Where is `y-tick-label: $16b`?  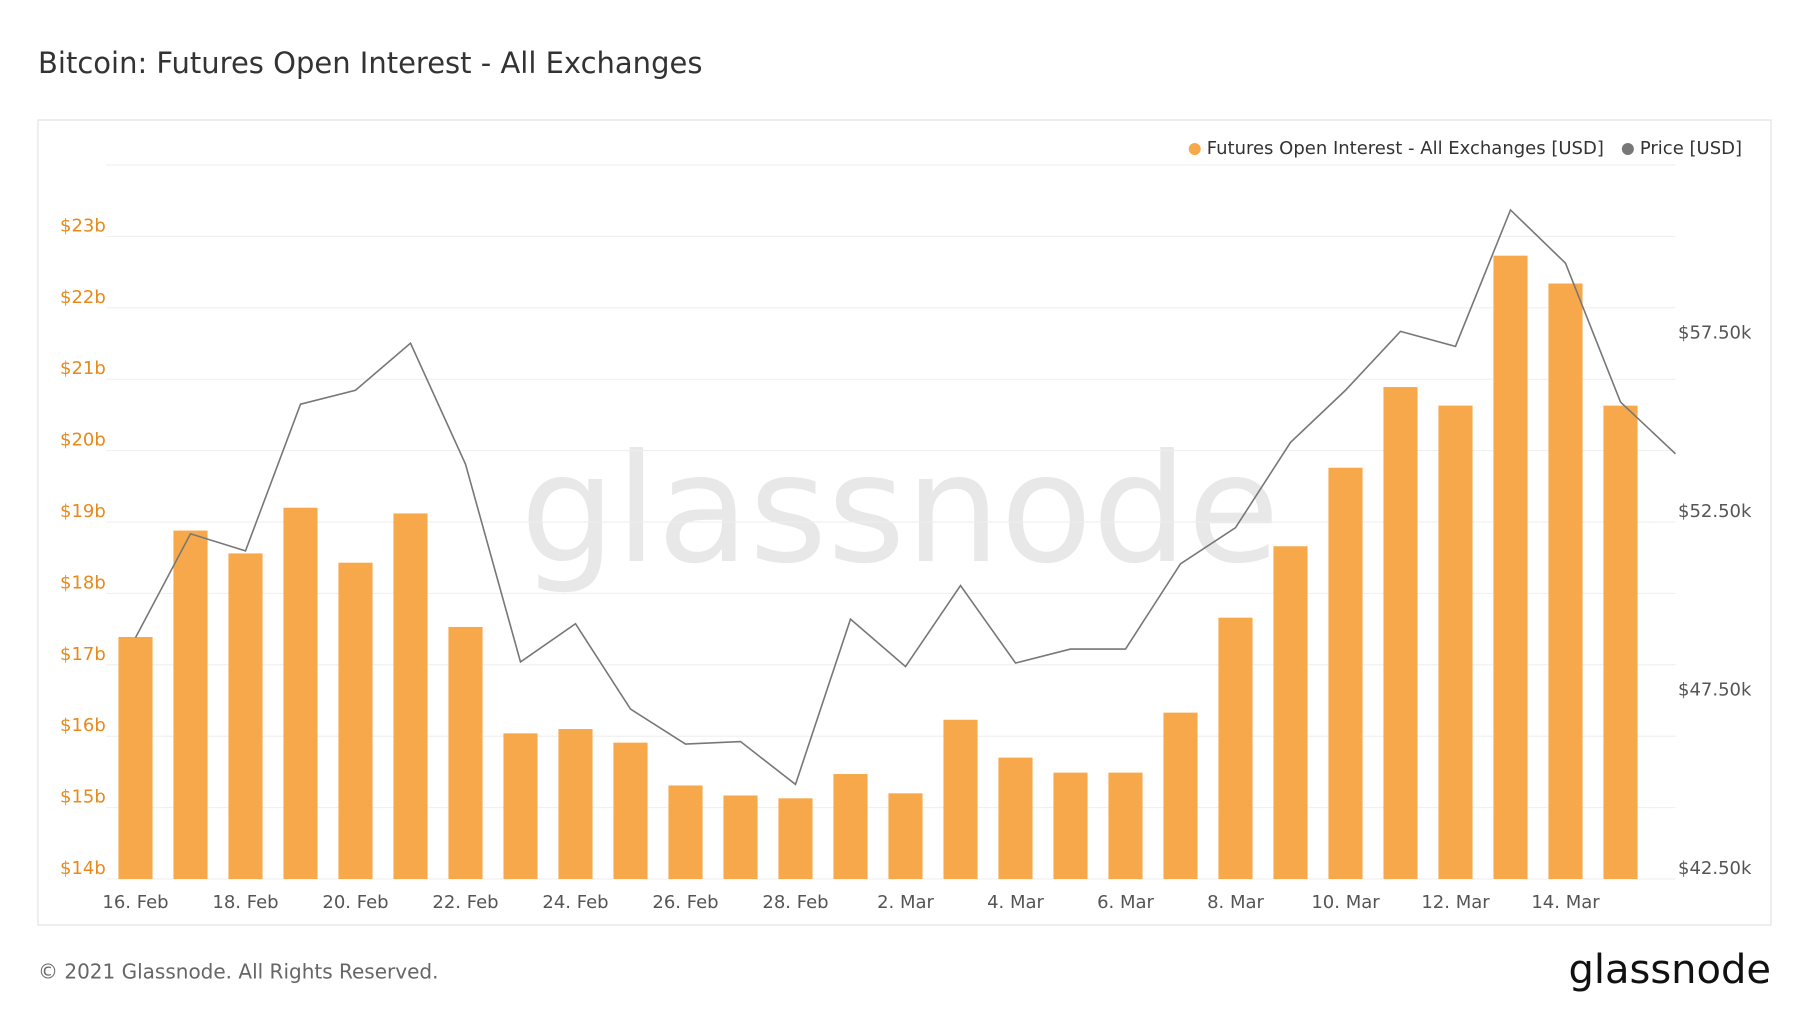
y-tick-label: $16b is located at coordinates (83, 725).